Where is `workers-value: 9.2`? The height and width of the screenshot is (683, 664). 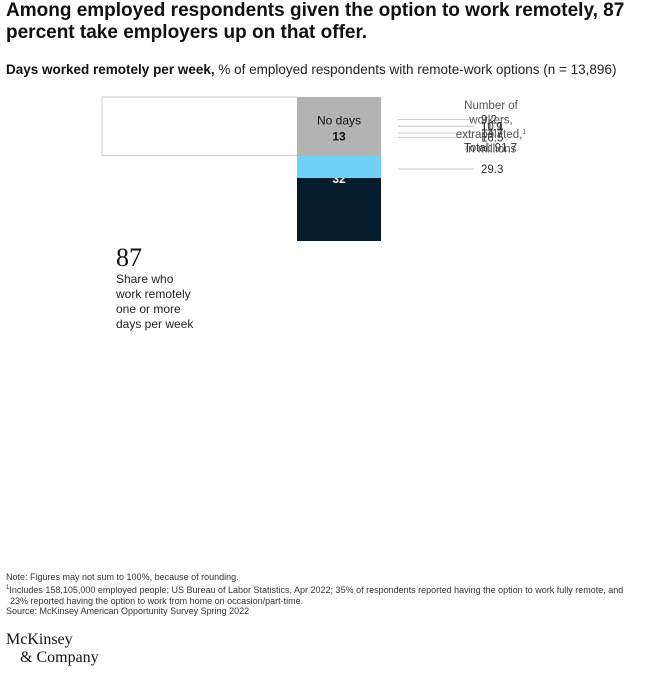 workers-value: 9.2 is located at coordinates (489, 121).